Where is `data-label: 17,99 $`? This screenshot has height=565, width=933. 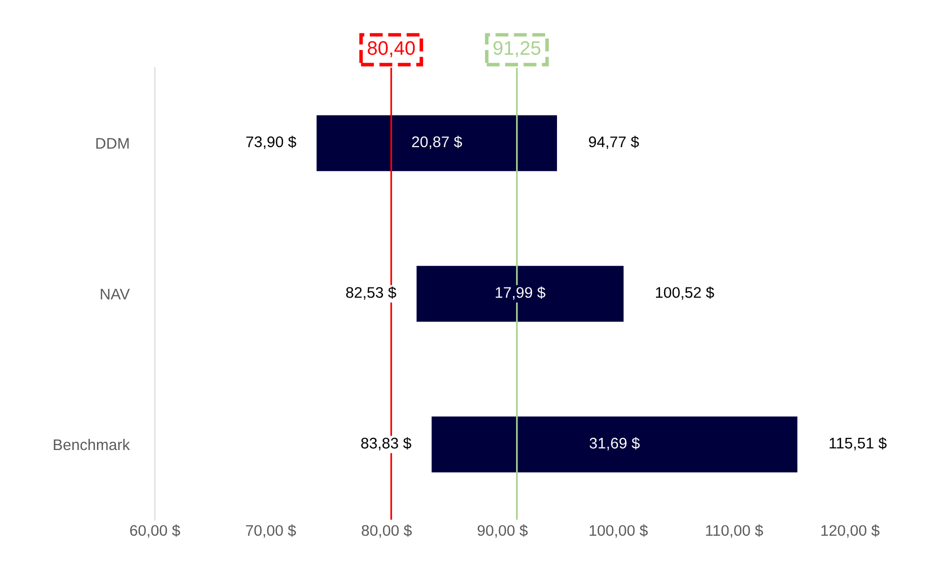
data-label: 17,99 $ is located at coordinates (521, 293).